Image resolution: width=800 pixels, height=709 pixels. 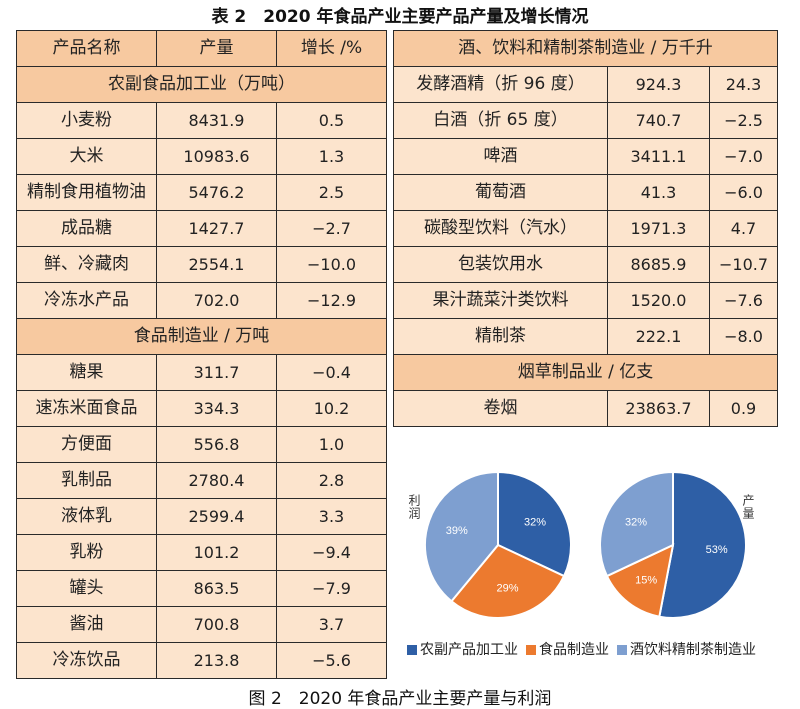 I want to click on table-caption: 表 2 2020 年食品产业主要产品产量及增长情况, so click(x=400, y=17).